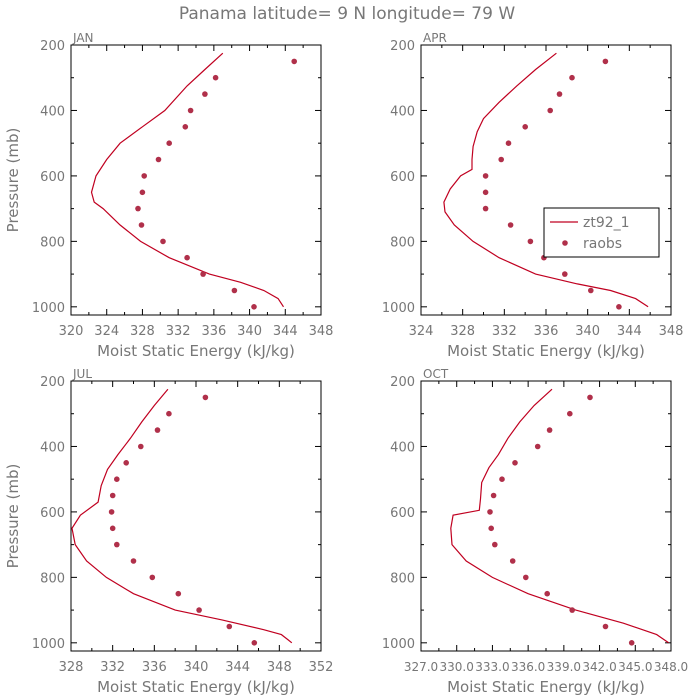 Image resolution: width=700 pixels, height=700 pixels. Describe the element at coordinates (599, 667) in the screenshot. I see `x-tick-label: 342.0` at that location.